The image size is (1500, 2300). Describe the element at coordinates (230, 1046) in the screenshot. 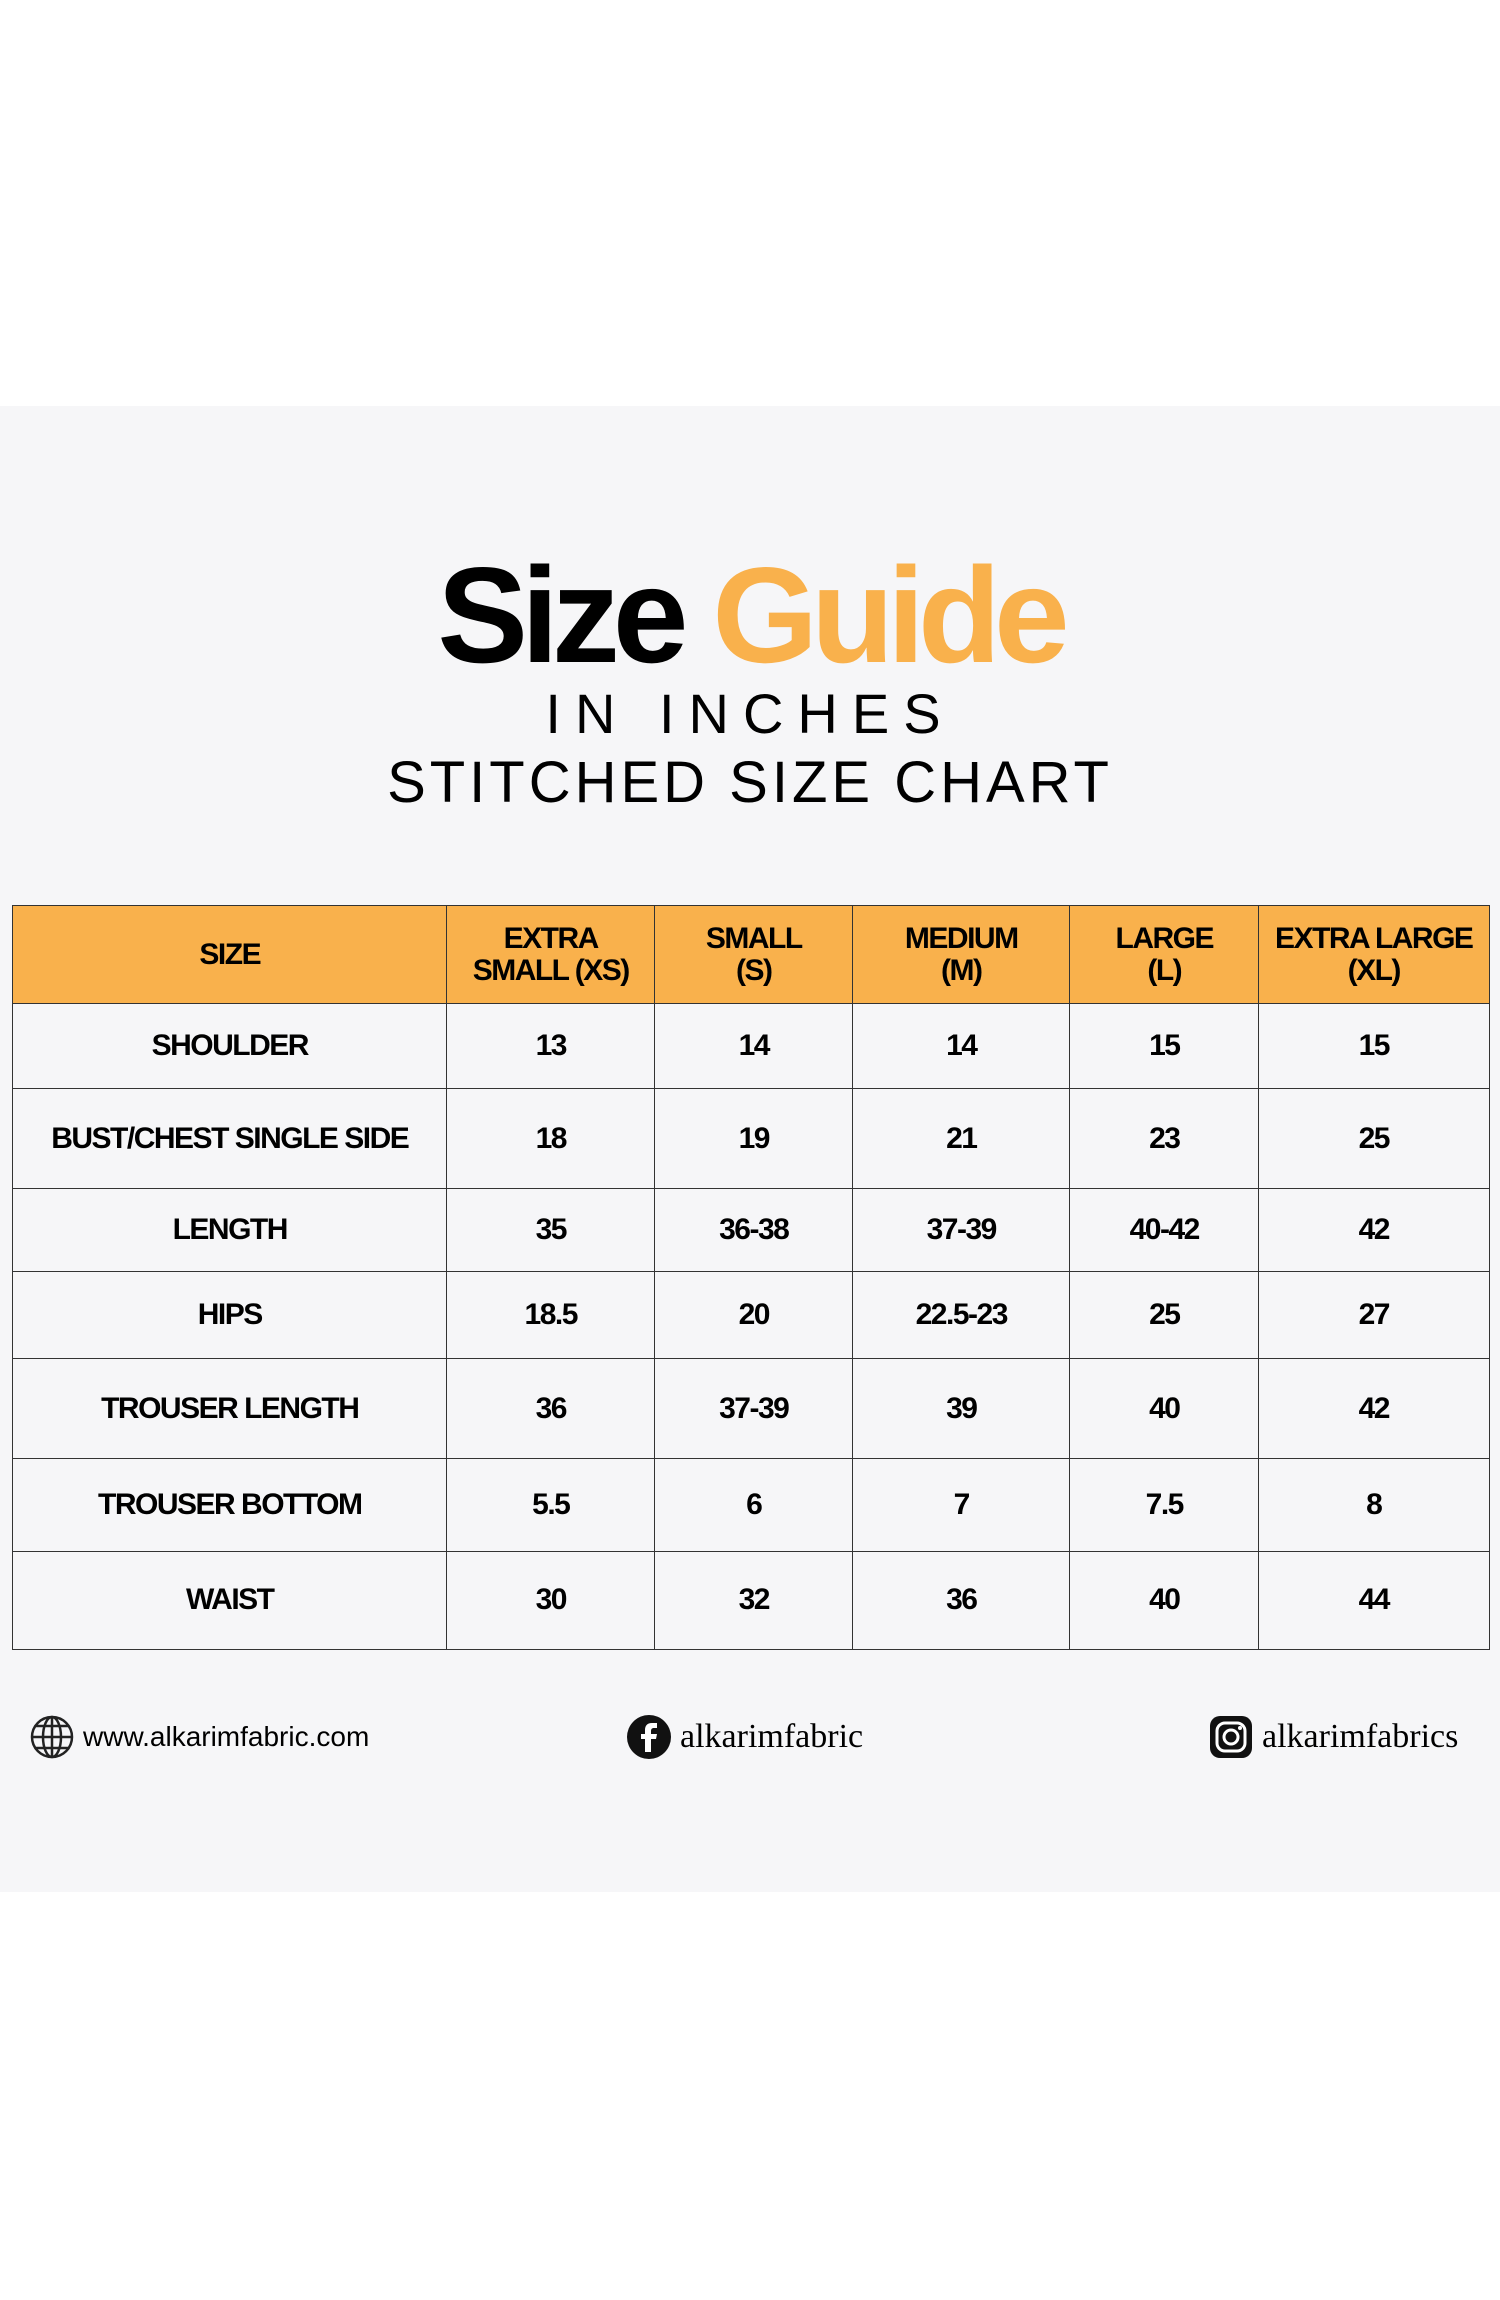

I see `row-label: SHOULDER` at that location.